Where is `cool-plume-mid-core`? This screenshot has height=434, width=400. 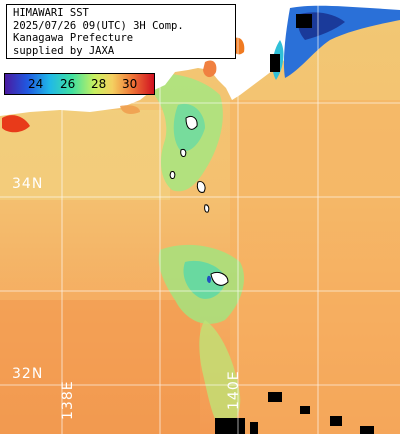
cool-plume-mid-core is located at coordinates (204, 279).